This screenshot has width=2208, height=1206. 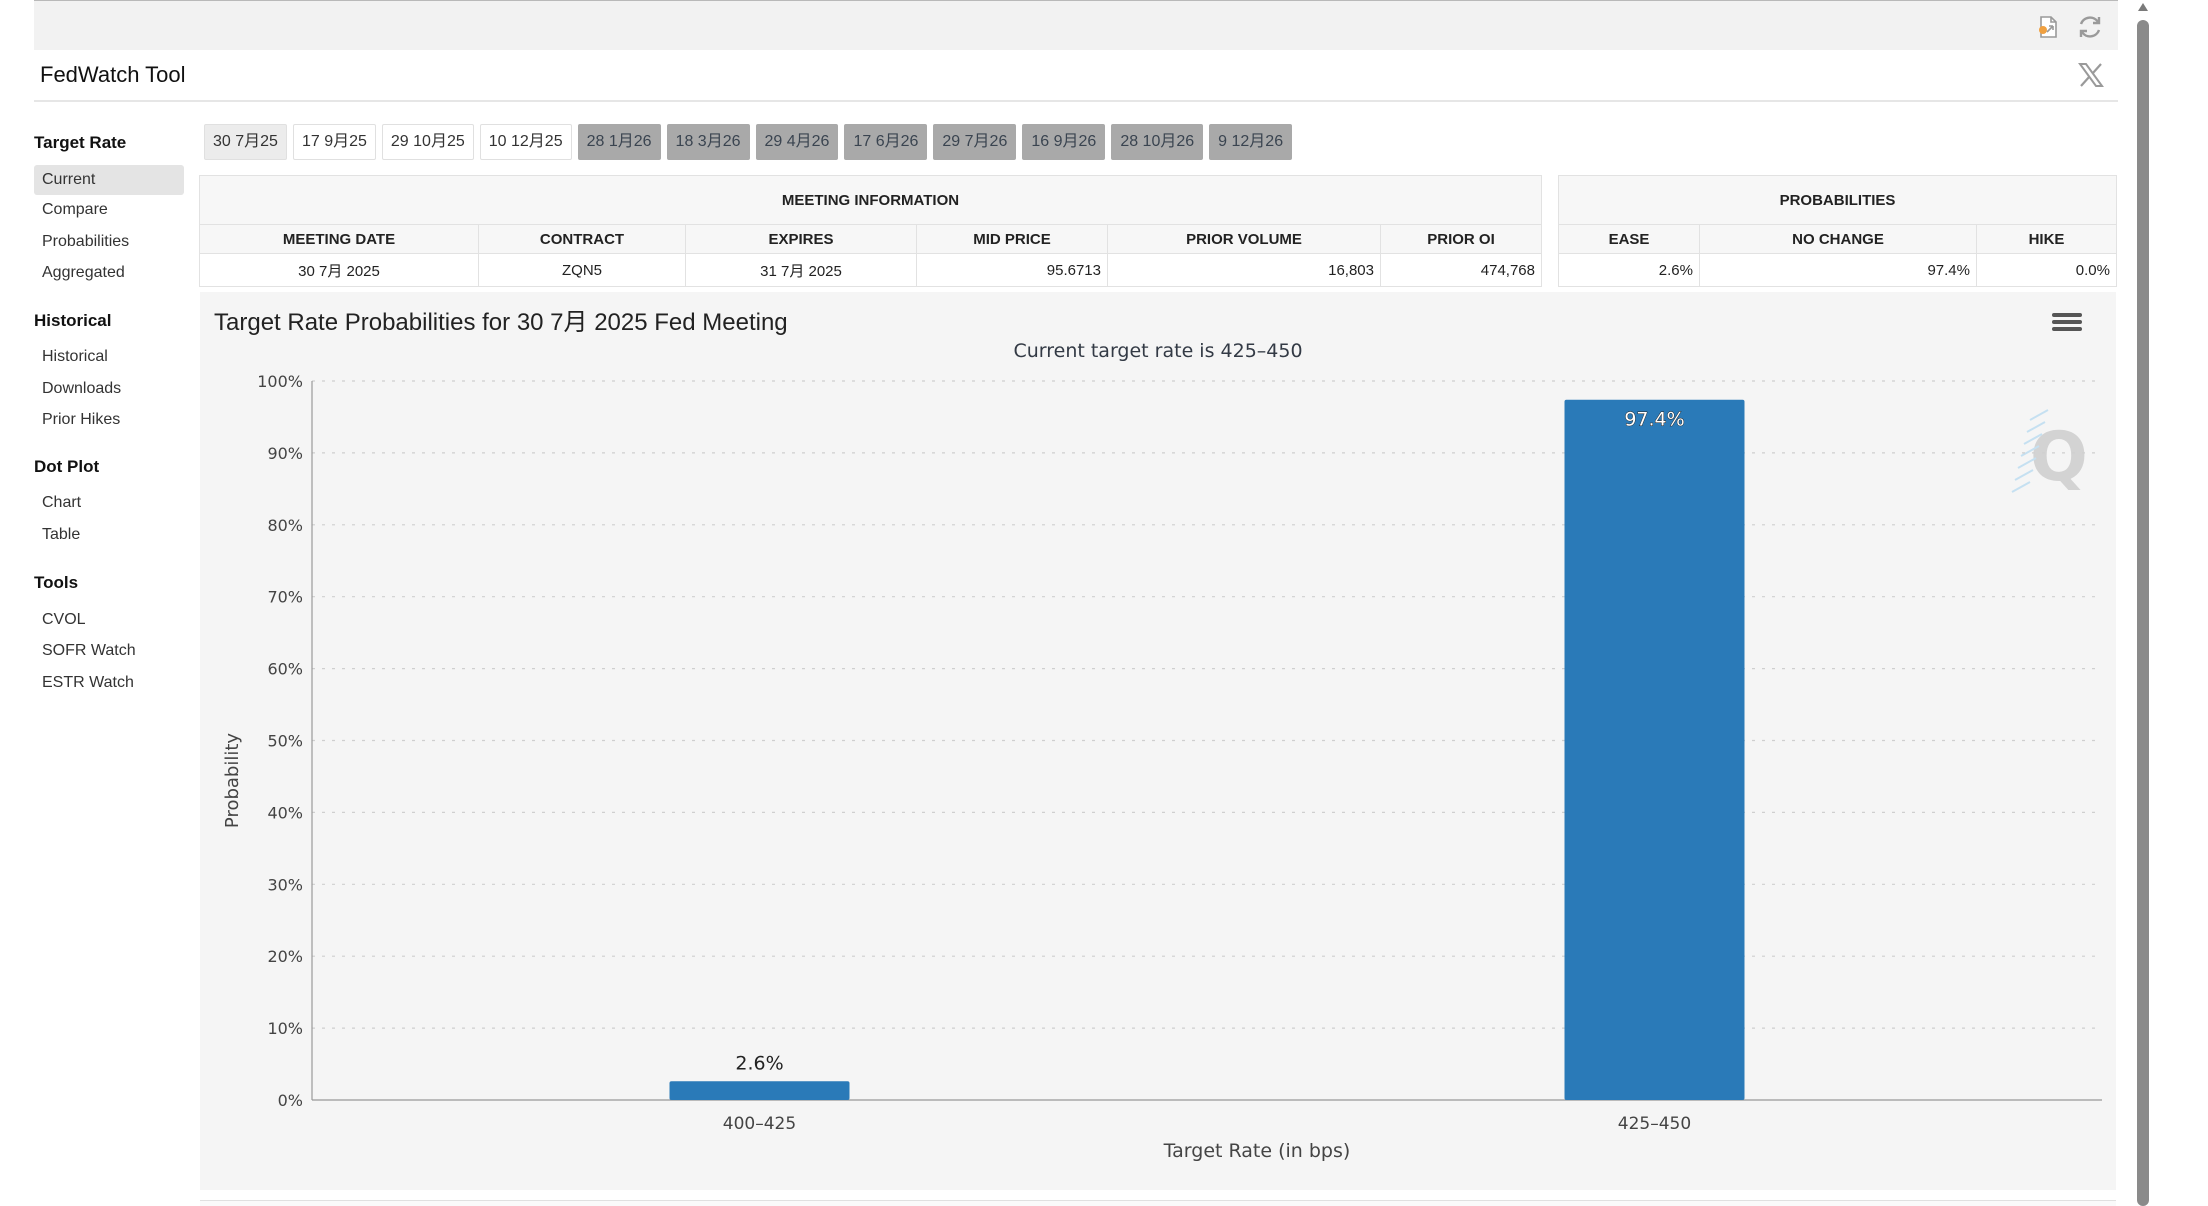 I want to click on y-tick-label: 50%, so click(x=285, y=741).